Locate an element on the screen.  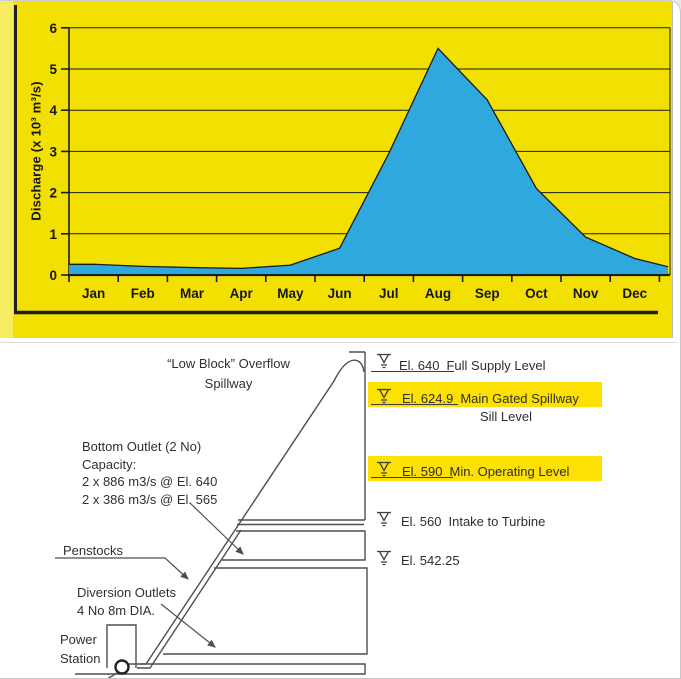
level-row-542: El. 542.25 is located at coordinates (434, 560).